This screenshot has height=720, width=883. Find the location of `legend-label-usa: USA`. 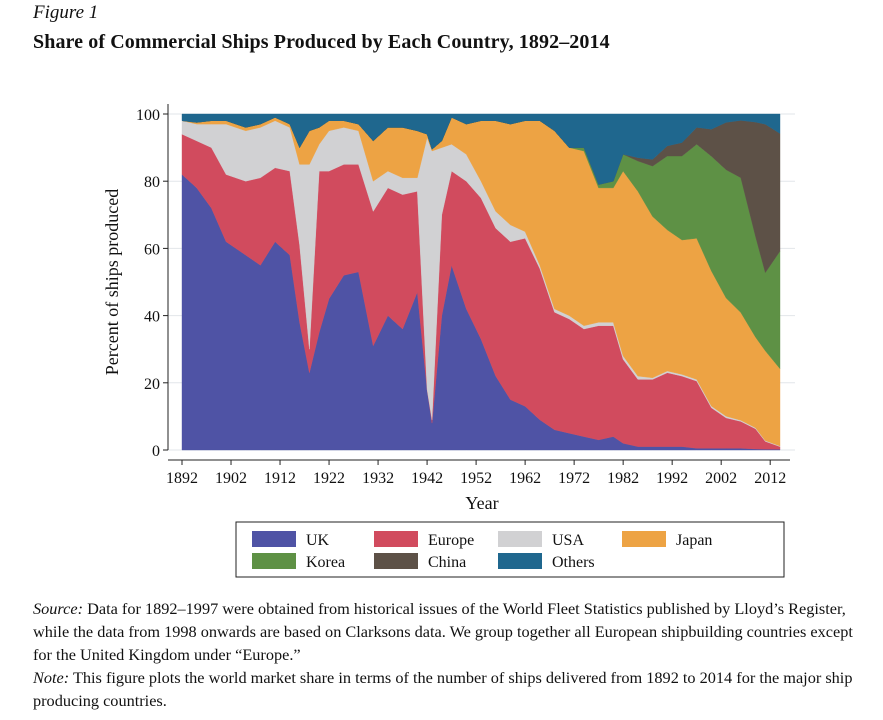

legend-label-usa: USA is located at coordinates (568, 540).